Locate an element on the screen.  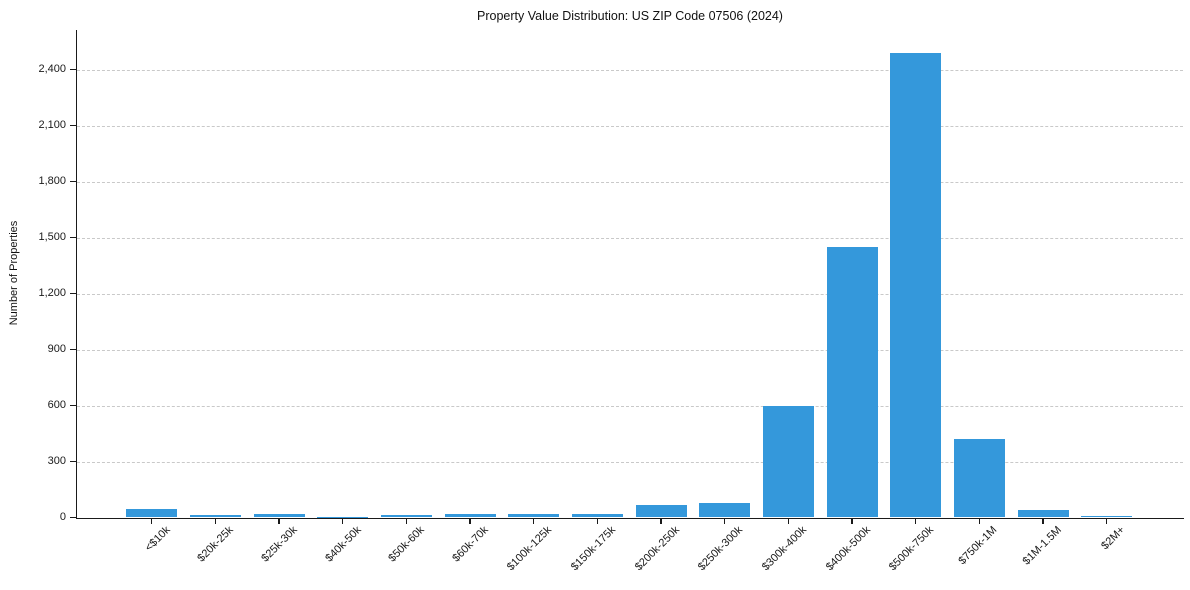
y-axis-label: Number of Properties is located at coordinates (14, 273).